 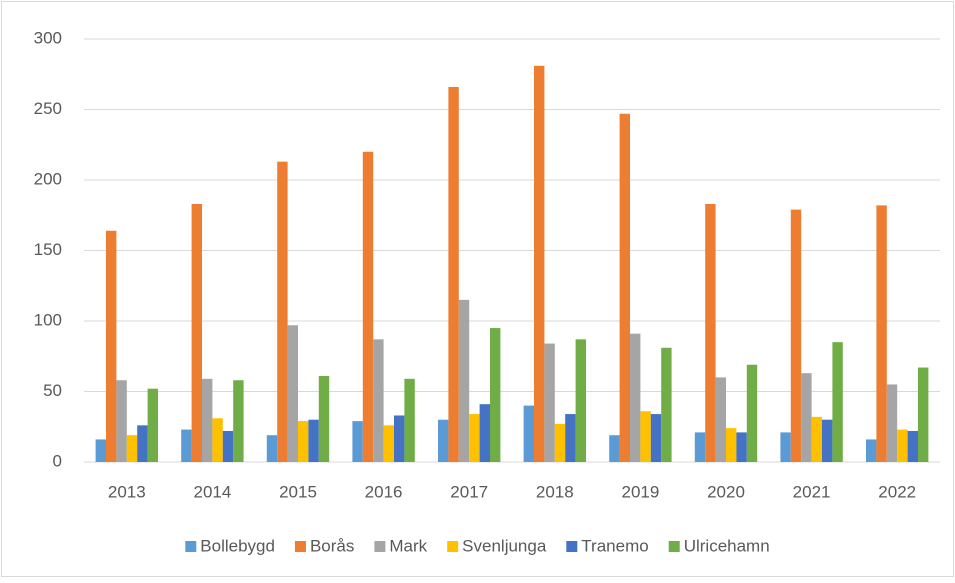 What do you see at coordinates (384, 491) in the screenshot?
I see `x-tick-label: 2016` at bounding box center [384, 491].